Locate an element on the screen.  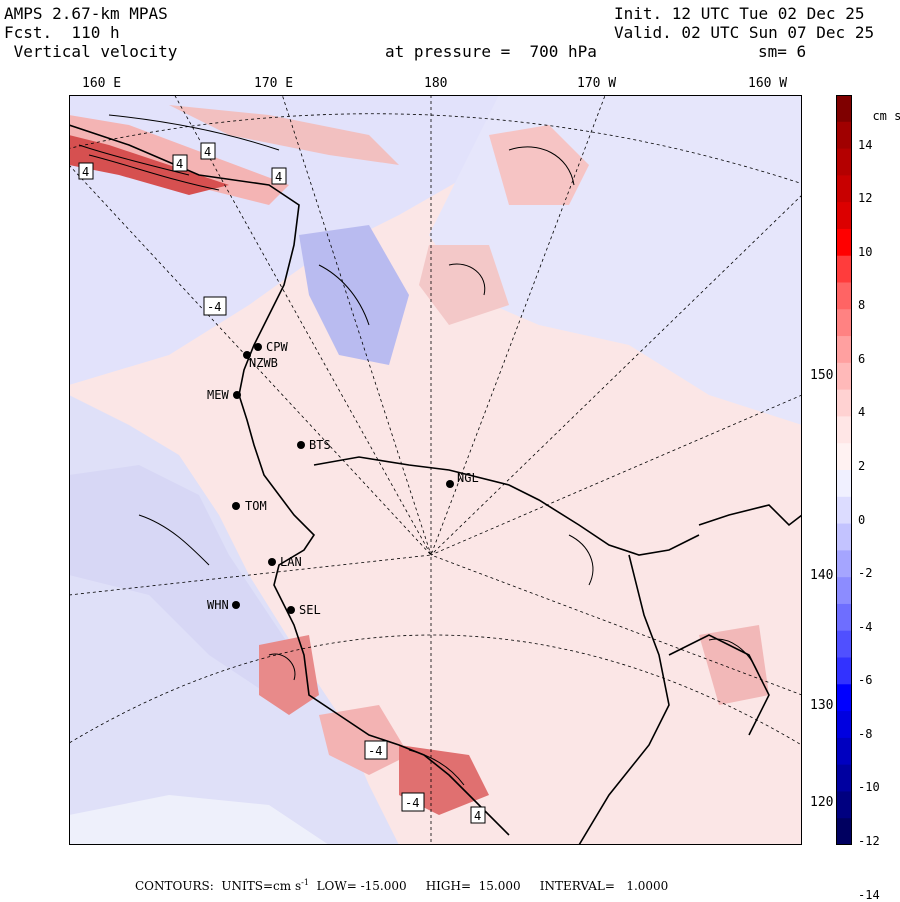
colorbar-tick: -14 is located at coordinates (869, 894).